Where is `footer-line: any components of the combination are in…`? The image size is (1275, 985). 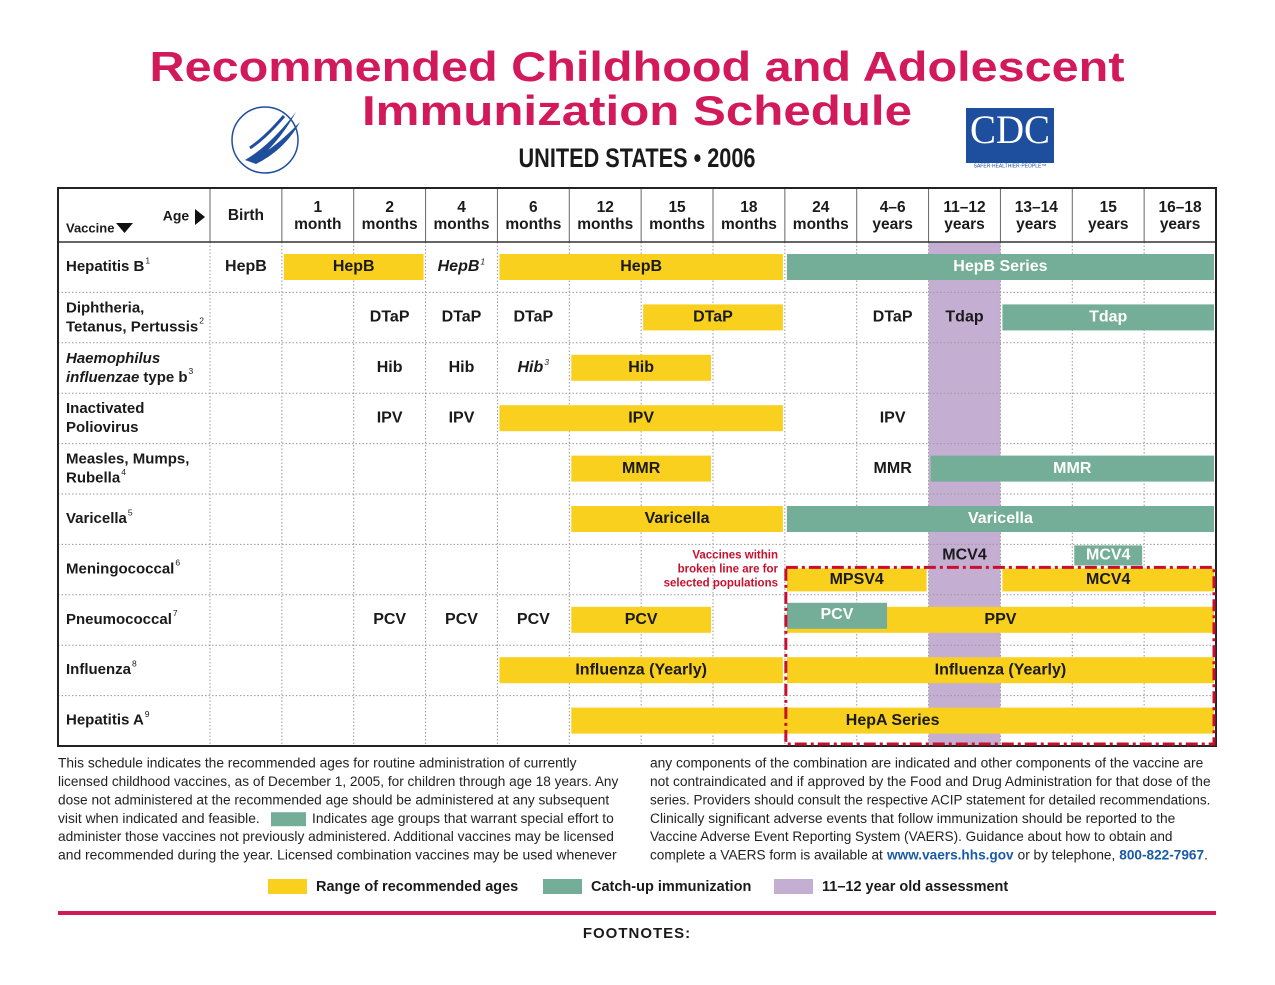
footer-line: any components of the combination are in… is located at coordinates (926, 763).